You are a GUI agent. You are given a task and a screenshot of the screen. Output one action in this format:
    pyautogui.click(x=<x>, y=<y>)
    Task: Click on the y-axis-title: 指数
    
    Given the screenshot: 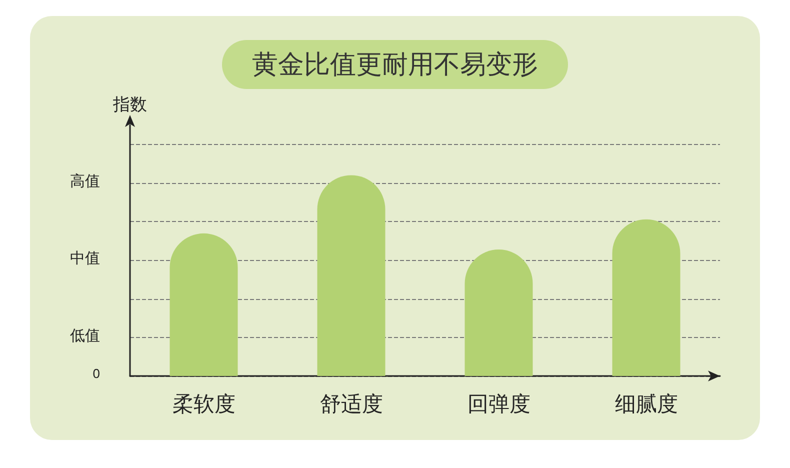 What is the action you would take?
    pyautogui.click(x=129, y=104)
    